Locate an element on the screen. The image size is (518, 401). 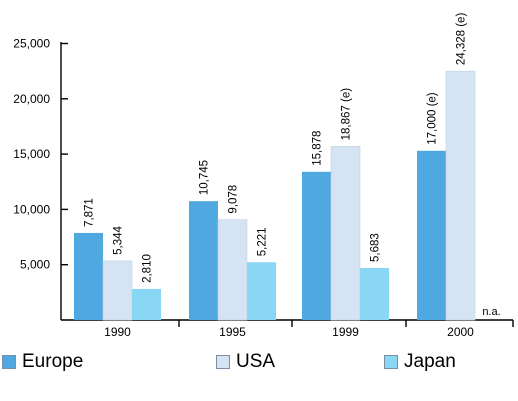
bar-europe-1990 is located at coordinates (88, 276).